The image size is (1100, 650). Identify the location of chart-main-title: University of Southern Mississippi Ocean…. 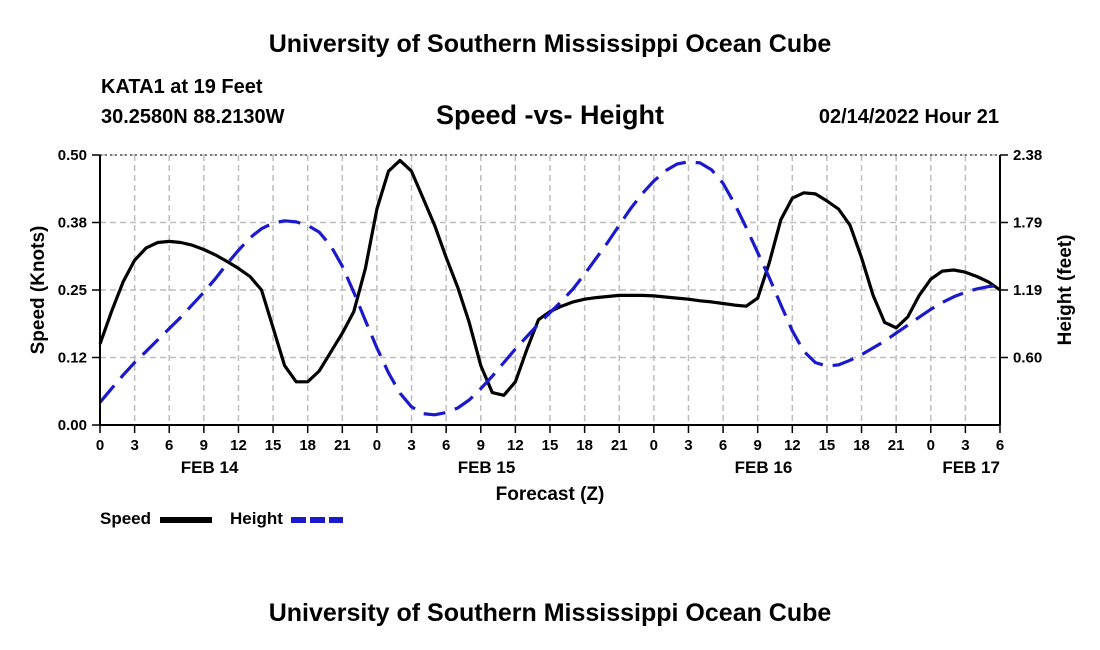
(550, 44).